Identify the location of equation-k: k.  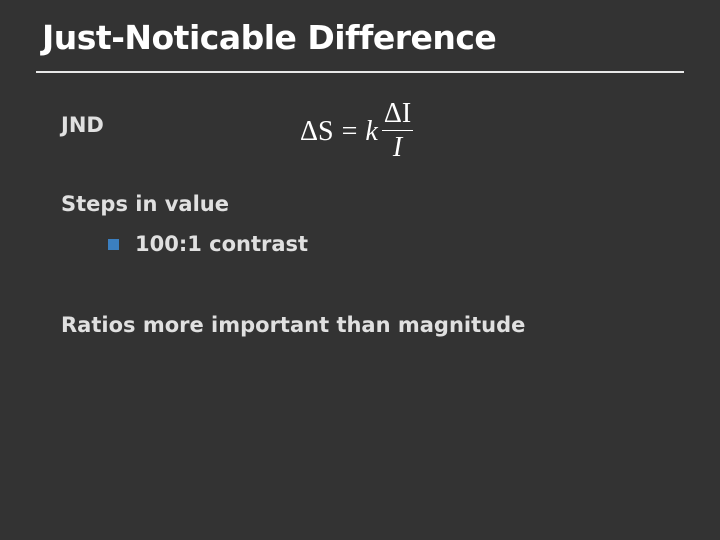
(371, 131).